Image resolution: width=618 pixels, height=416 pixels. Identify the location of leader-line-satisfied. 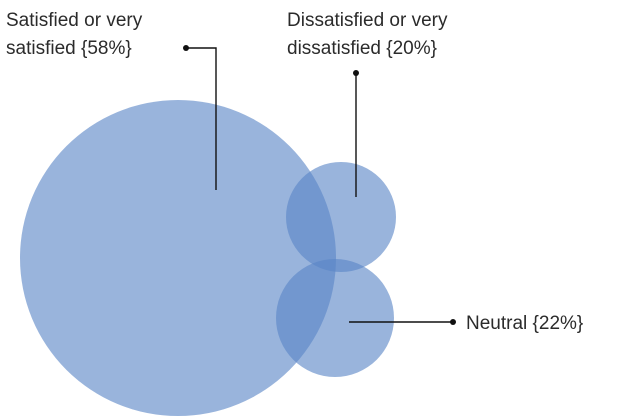
(201, 118).